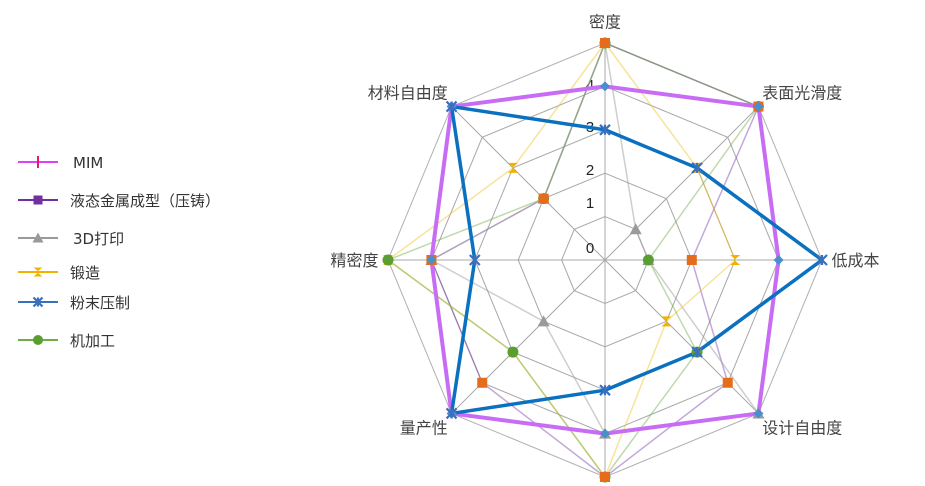 This screenshot has height=486, width=925. Describe the element at coordinates (590, 170) in the screenshot. I see `tick-label: 2` at that location.